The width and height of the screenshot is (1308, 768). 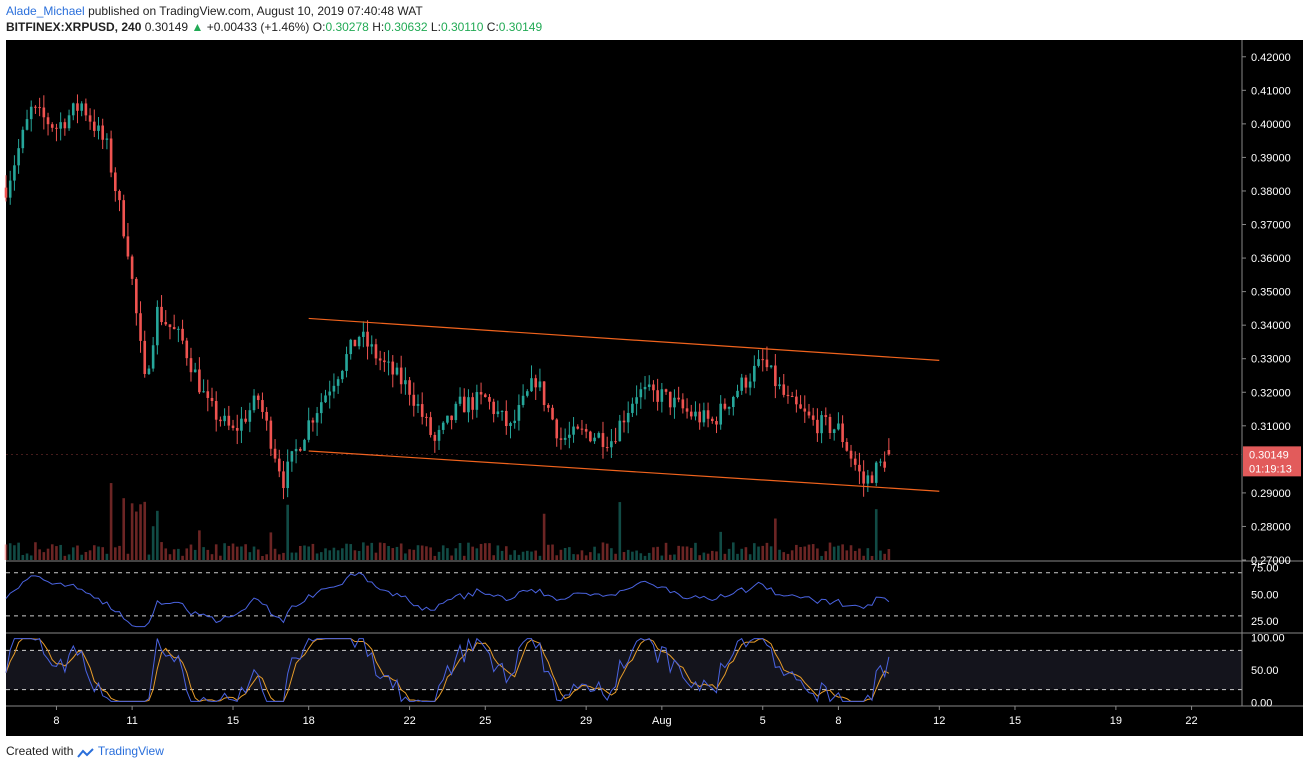 What do you see at coordinates (130, 751) in the screenshot?
I see `tradingview-brand: TradingView` at bounding box center [130, 751].